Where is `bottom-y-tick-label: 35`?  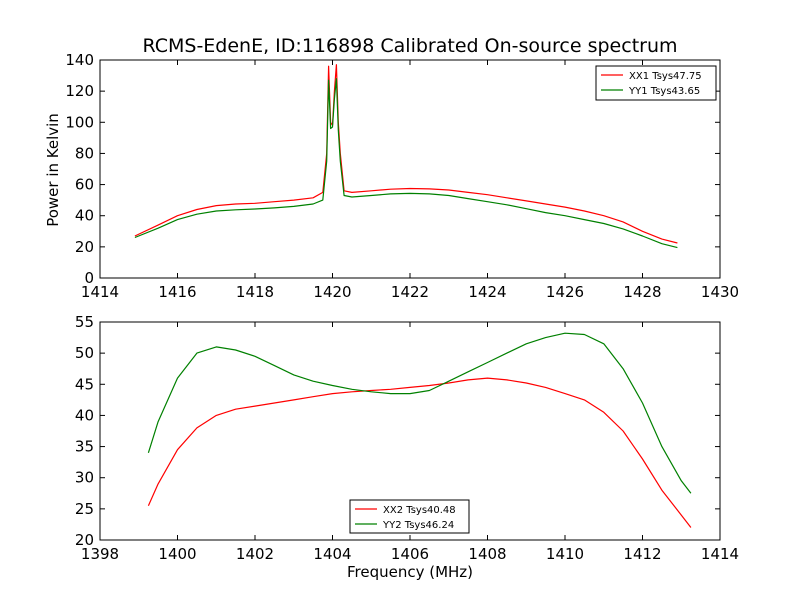
bottom-y-tick-label: 35 is located at coordinates (84, 447).